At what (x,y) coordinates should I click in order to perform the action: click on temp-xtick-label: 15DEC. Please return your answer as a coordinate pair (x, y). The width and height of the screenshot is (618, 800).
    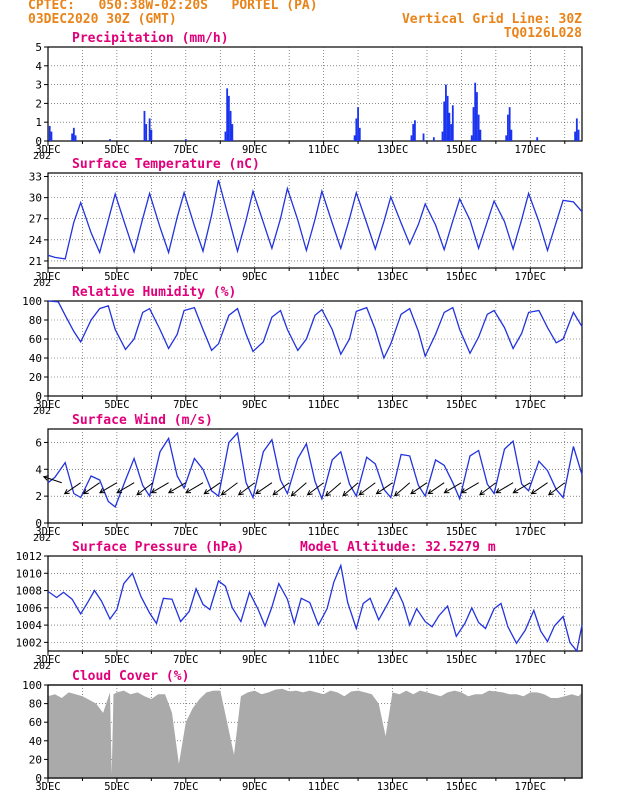
    Looking at the image, I should click on (462, 277).